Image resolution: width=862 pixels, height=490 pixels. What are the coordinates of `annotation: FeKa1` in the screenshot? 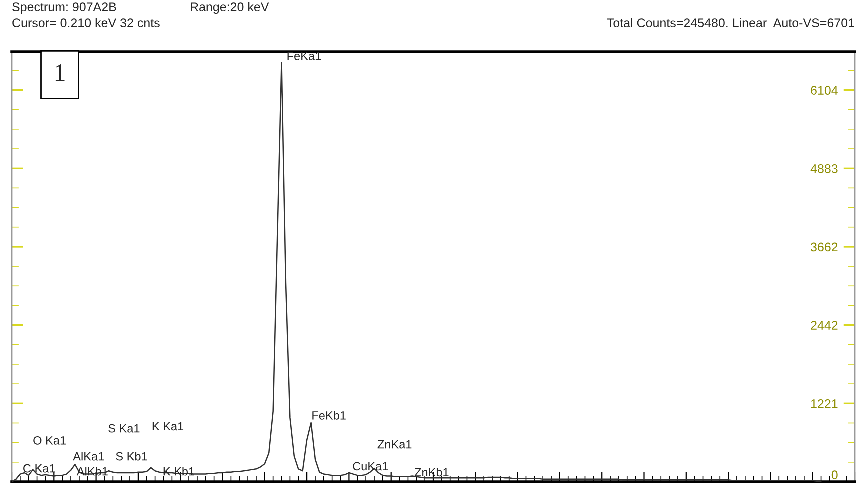 It's located at (305, 56).